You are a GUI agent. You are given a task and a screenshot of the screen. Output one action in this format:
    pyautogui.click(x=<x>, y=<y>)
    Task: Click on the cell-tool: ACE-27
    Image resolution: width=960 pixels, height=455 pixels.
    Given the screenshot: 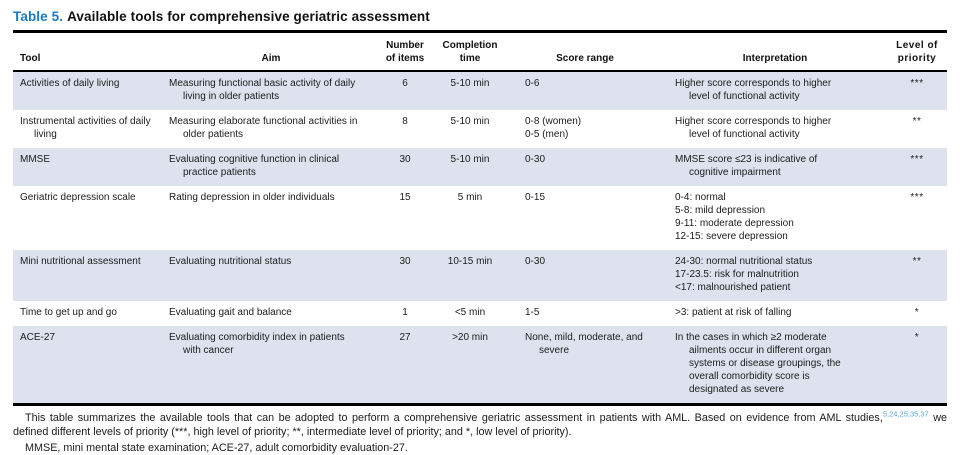 What is the action you would take?
    pyautogui.click(x=38, y=337)
    